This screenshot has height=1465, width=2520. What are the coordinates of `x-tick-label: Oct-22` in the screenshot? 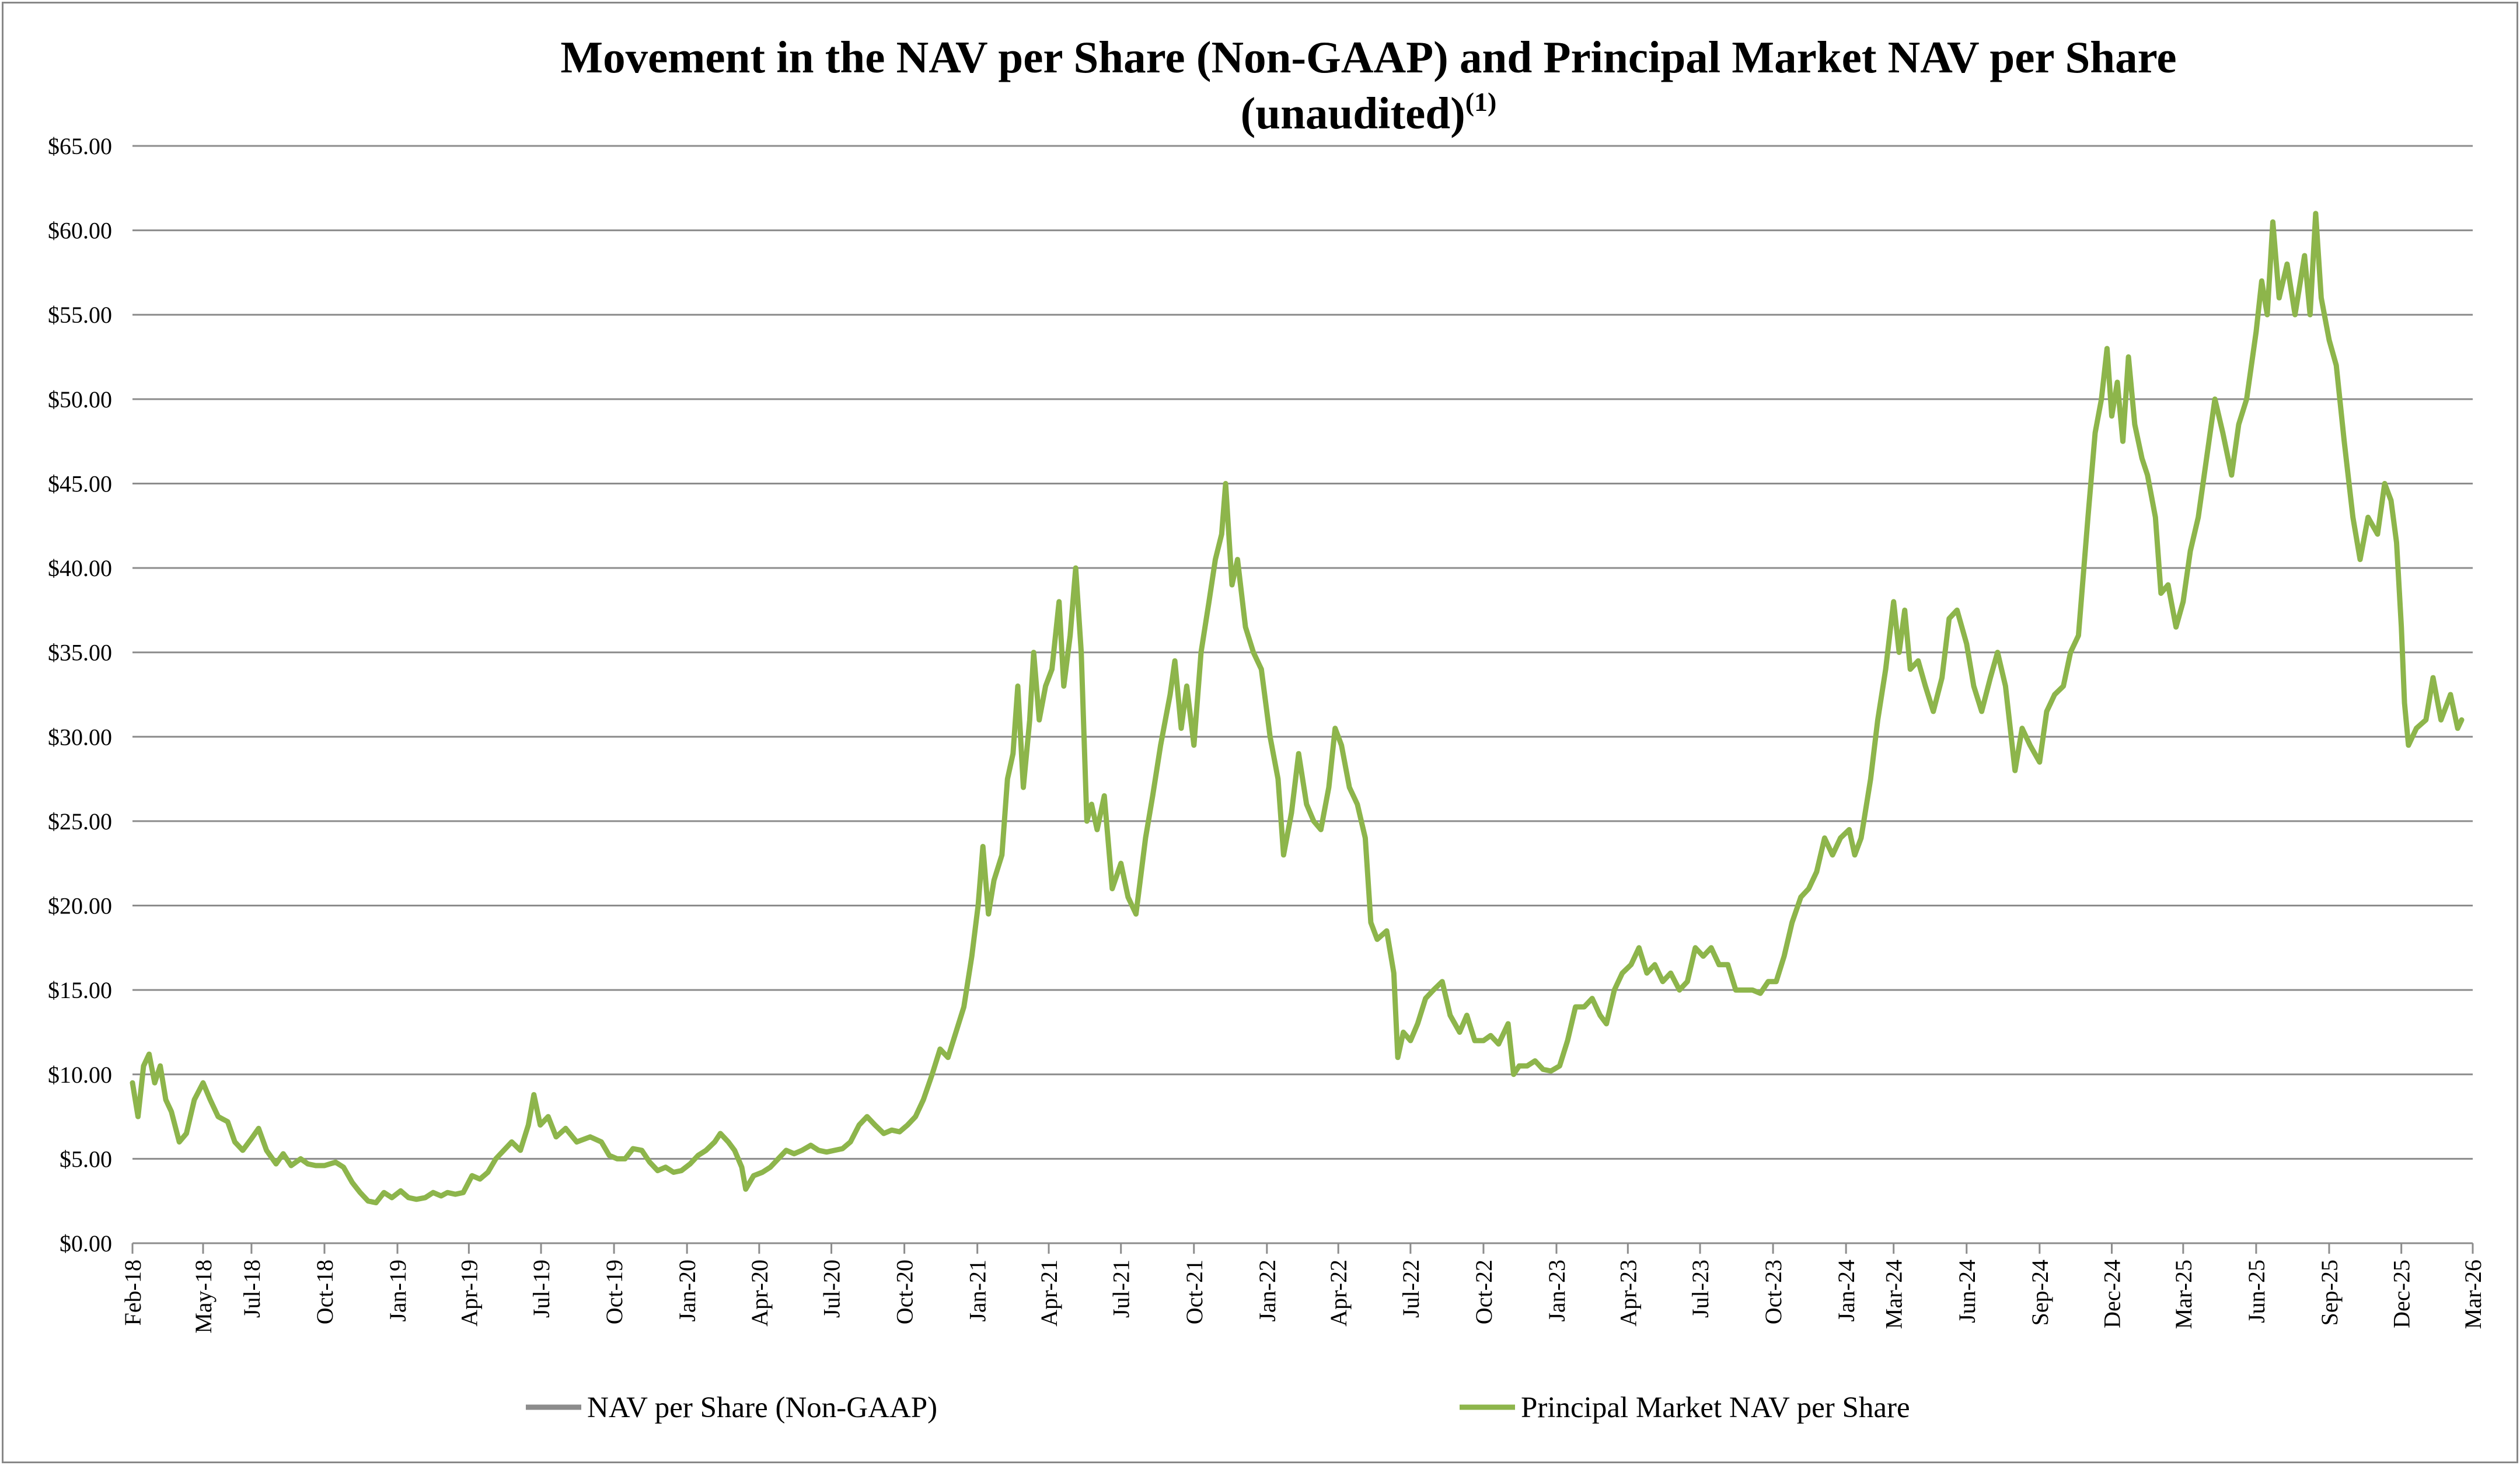 It's located at (1484, 1292).